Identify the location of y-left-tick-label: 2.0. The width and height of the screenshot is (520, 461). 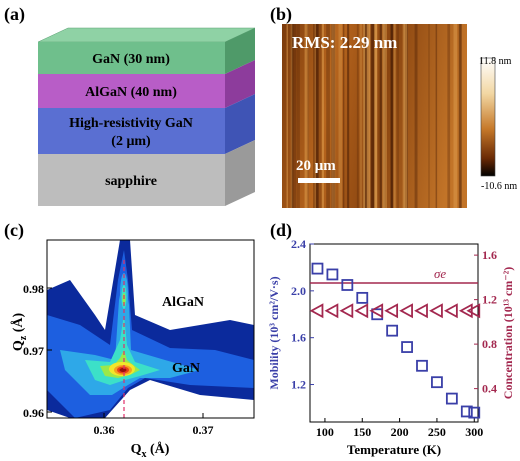
(298, 291).